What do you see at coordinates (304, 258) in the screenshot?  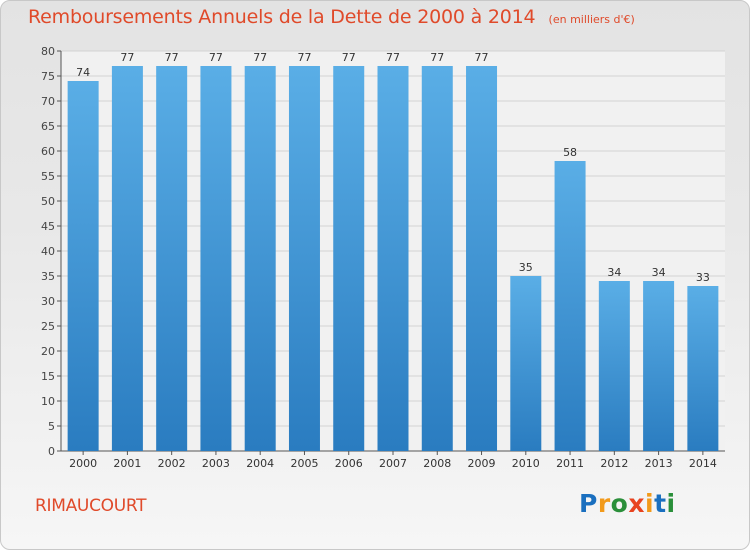 I see `bar-2005` at bounding box center [304, 258].